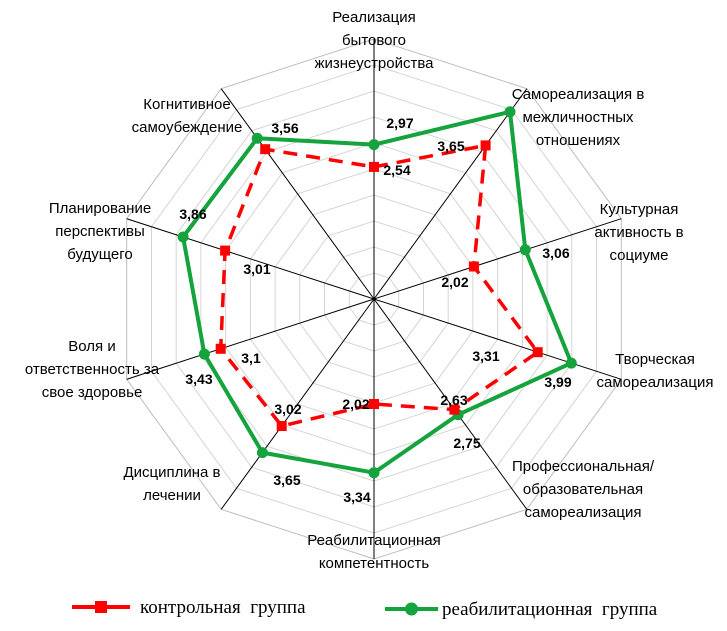  What do you see at coordinates (639, 255) in the screenshot?
I see `axis-label: социуме` at bounding box center [639, 255].